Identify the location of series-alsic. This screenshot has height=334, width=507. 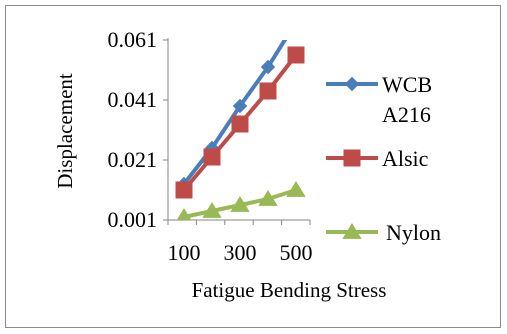
(240, 122).